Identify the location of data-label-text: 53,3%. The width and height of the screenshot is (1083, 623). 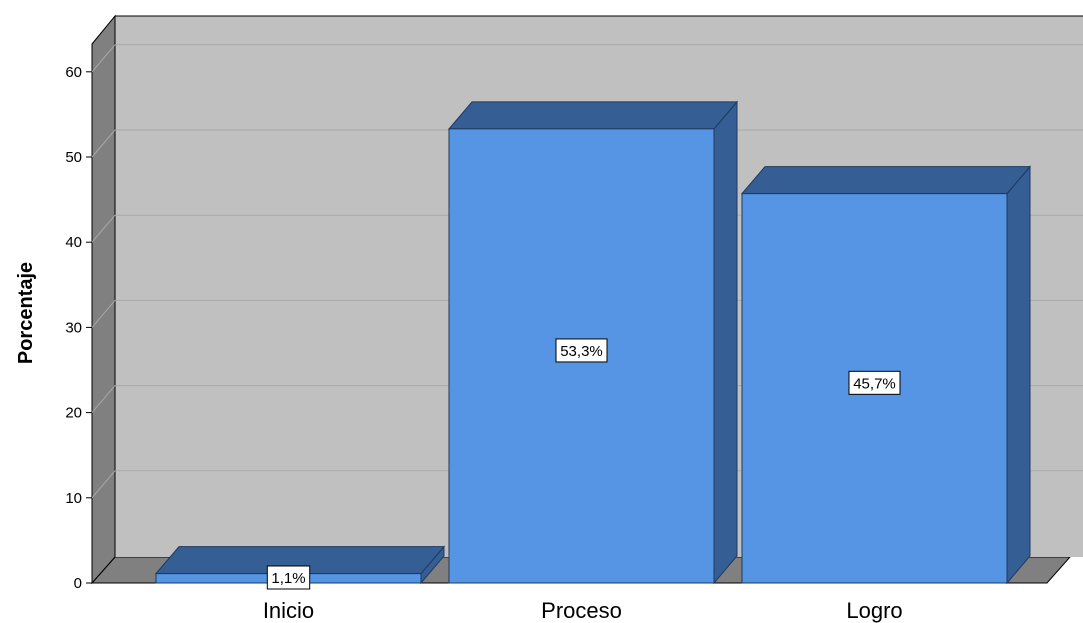
(581, 351).